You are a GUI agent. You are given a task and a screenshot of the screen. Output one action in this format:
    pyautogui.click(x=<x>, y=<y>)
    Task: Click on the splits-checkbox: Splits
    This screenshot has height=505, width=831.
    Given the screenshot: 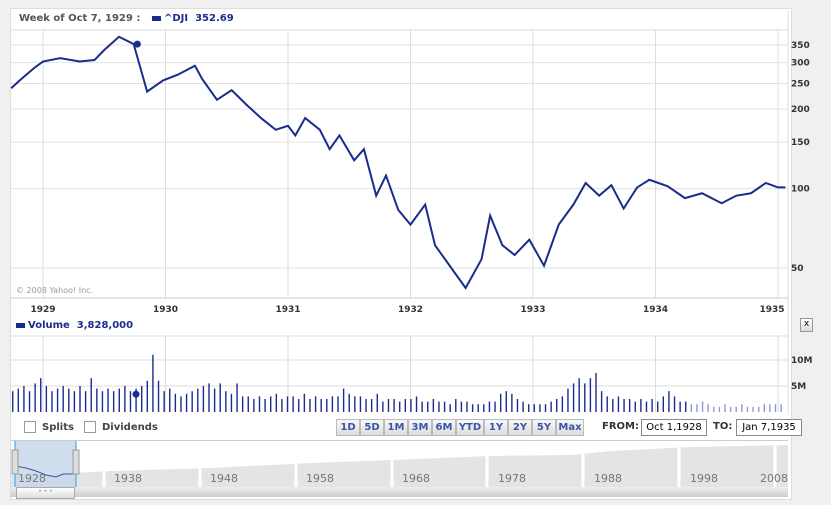 What is the action you would take?
    pyautogui.click(x=49, y=427)
    